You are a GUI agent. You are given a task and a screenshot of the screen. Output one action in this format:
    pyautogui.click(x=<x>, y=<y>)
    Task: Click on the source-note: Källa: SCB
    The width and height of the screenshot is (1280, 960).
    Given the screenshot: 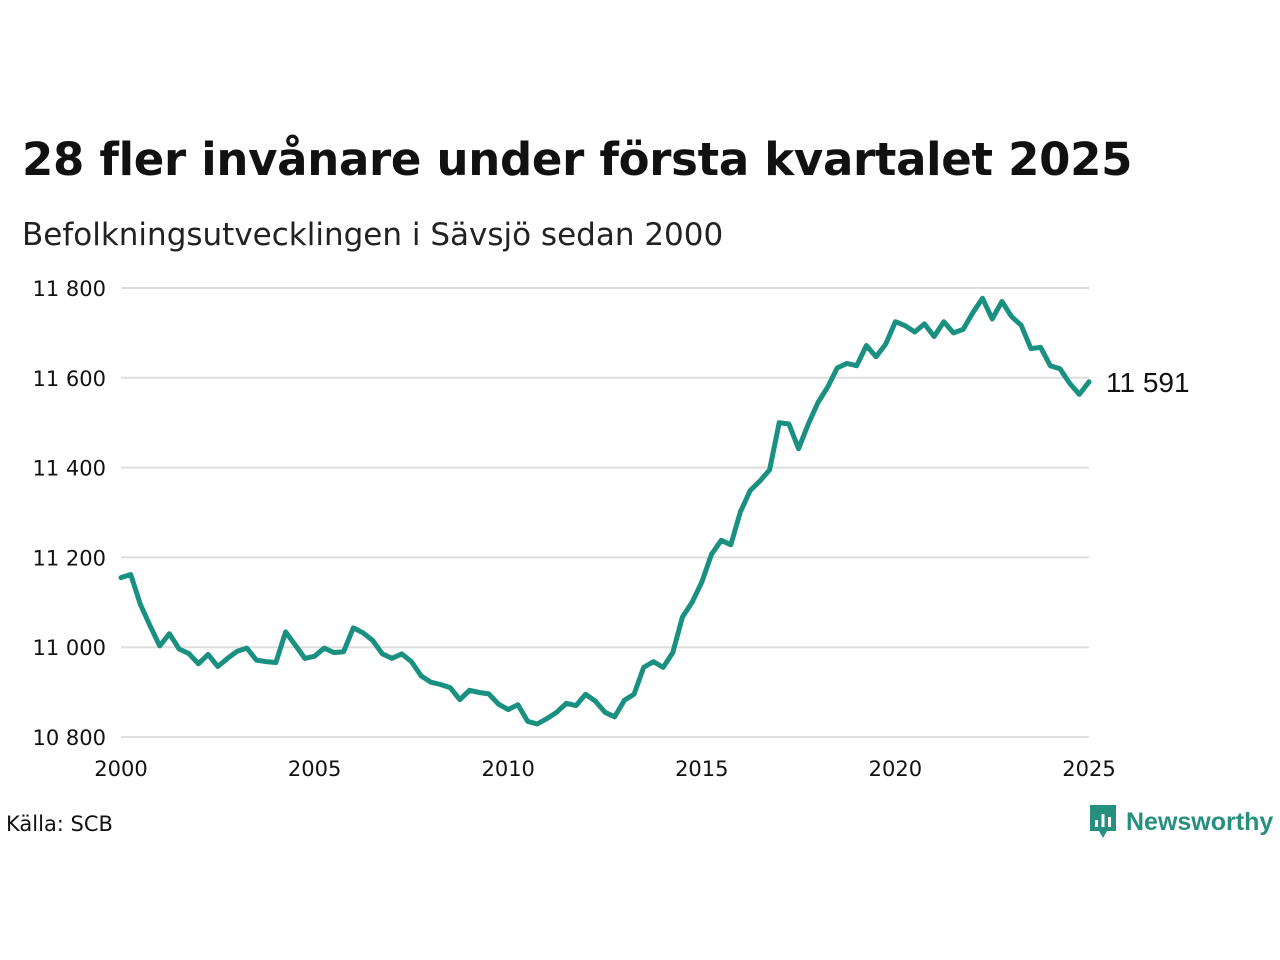 What is the action you would take?
    pyautogui.click(x=59, y=824)
    